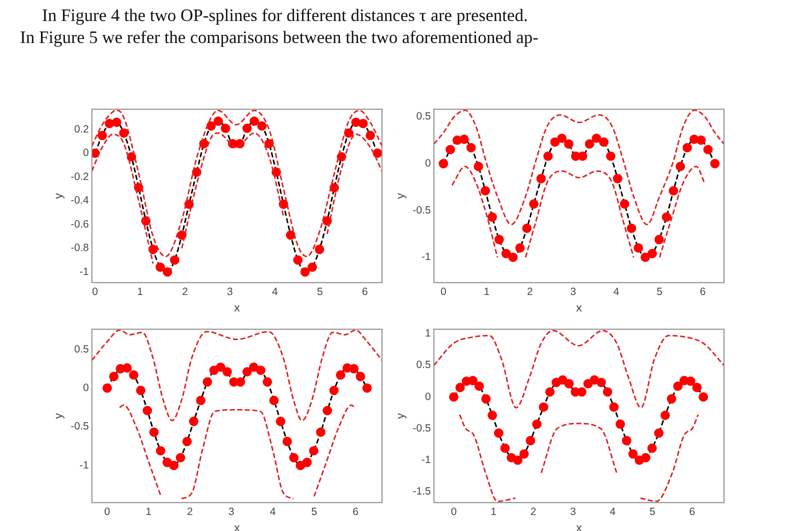 Image resolution: width=787 pixels, height=531 pixels. Describe the element at coordinates (427, 257) in the screenshot. I see `y-tick-label: -1` at that location.